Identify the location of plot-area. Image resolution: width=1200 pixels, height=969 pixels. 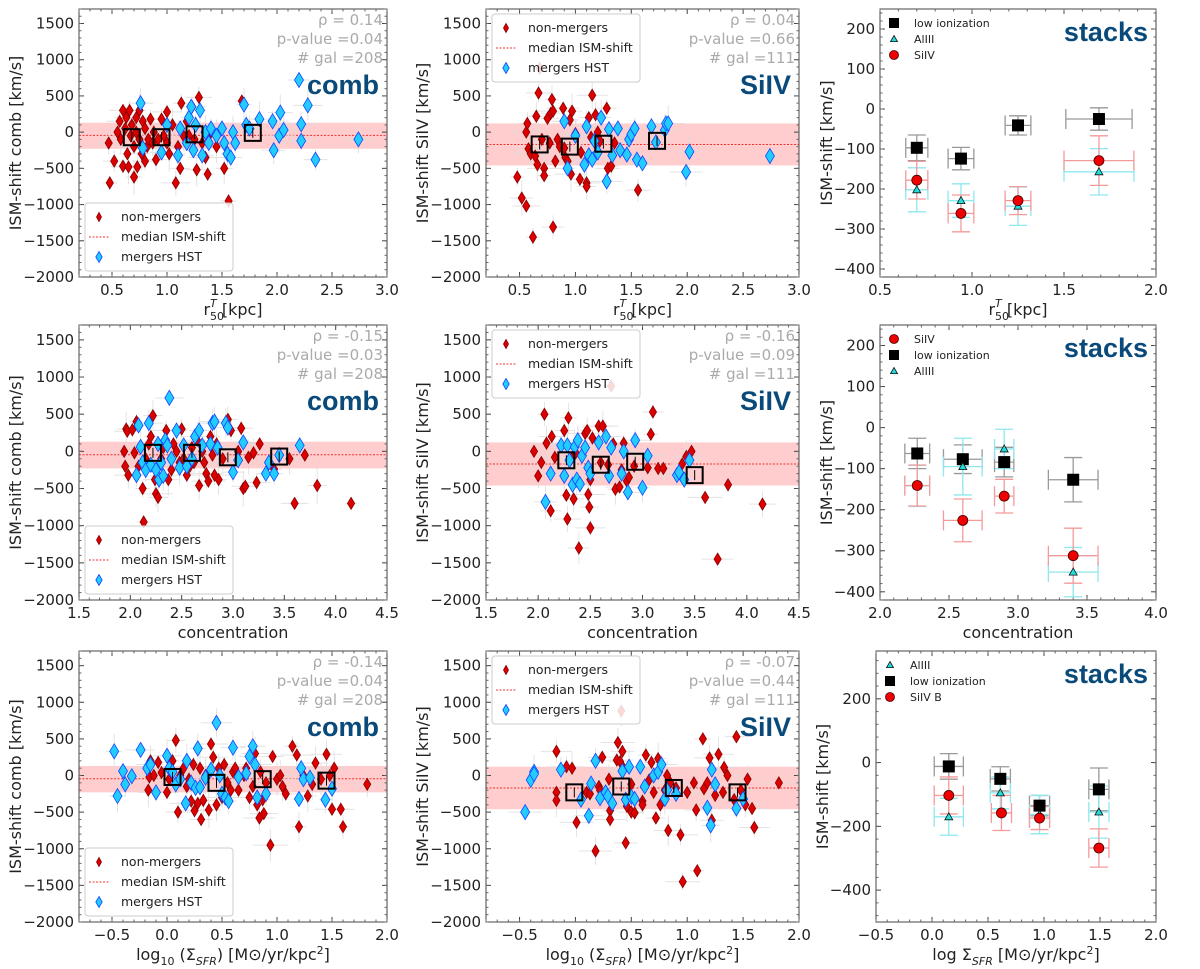
(642, 793).